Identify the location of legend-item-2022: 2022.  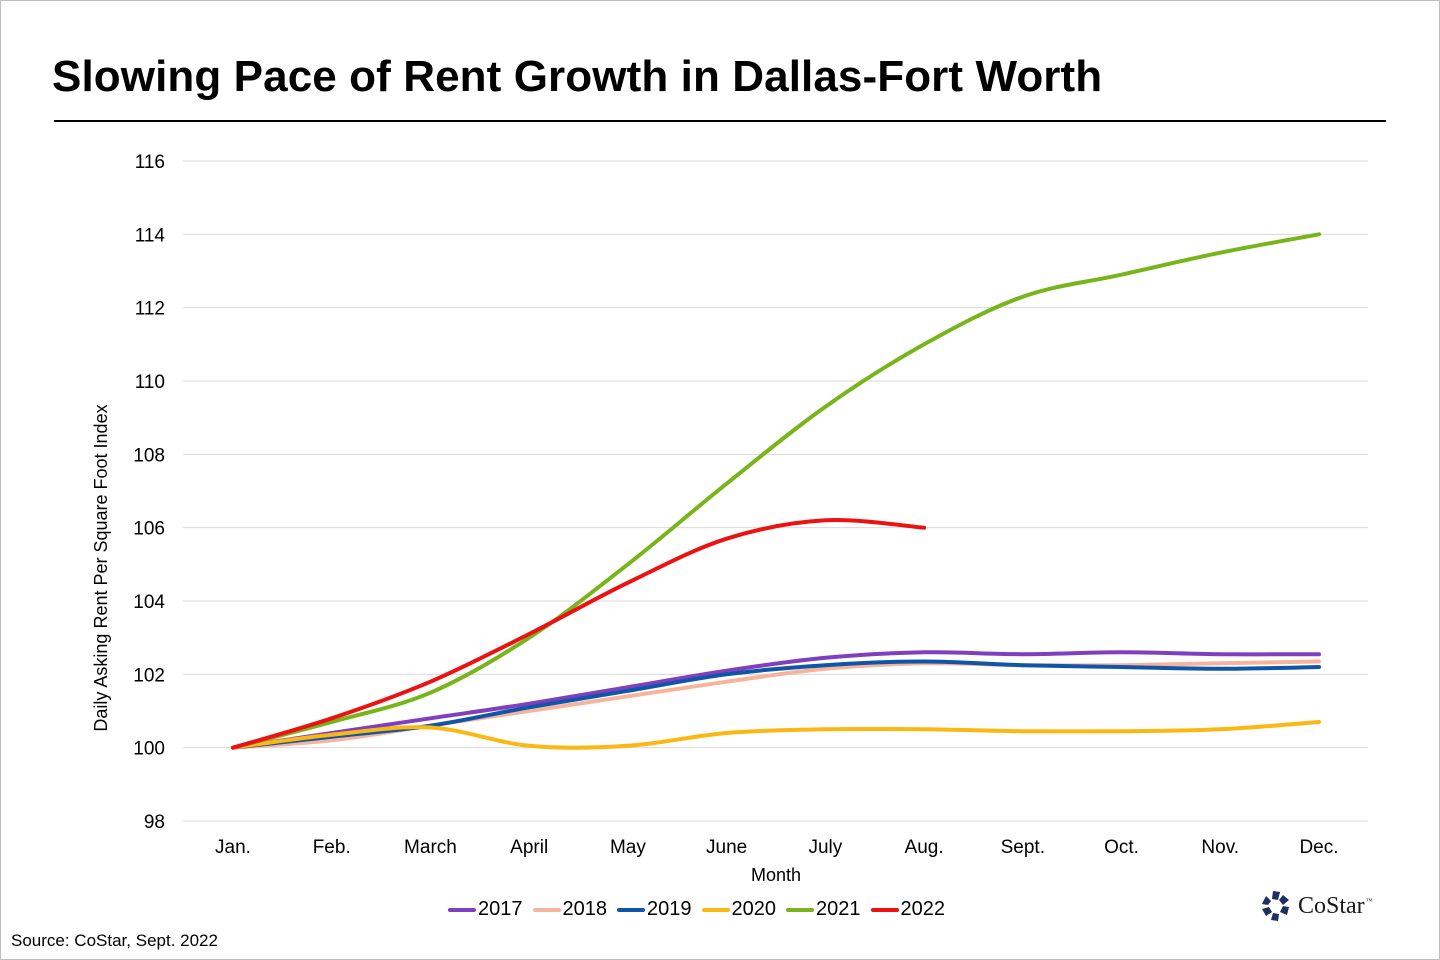
(908, 909).